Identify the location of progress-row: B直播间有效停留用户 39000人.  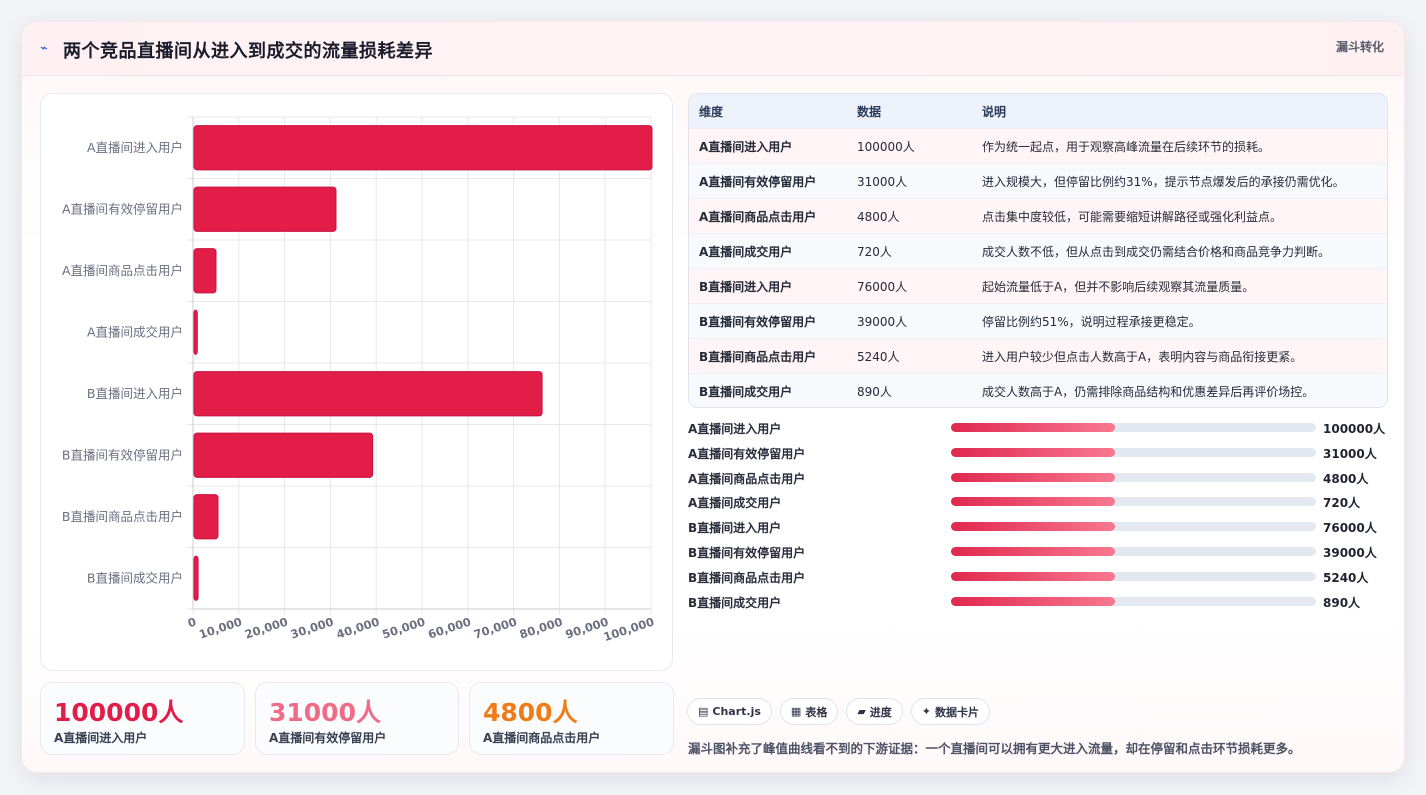
(1038, 552).